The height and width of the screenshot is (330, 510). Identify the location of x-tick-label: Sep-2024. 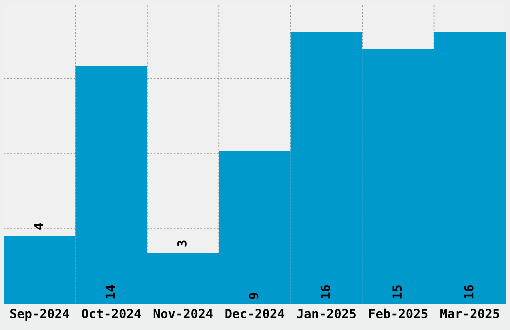
(40, 315).